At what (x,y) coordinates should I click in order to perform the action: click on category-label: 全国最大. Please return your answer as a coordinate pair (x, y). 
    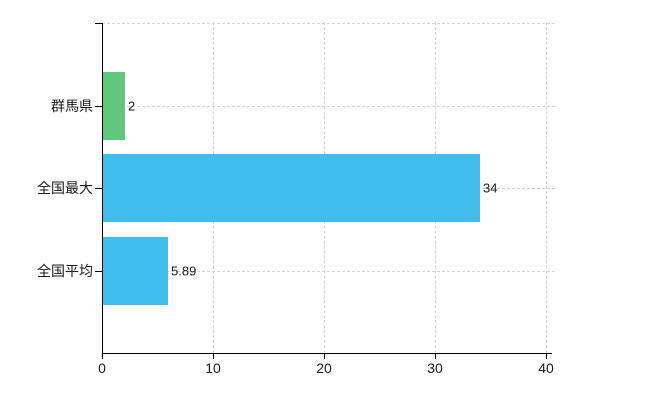
    Looking at the image, I should click on (65, 188).